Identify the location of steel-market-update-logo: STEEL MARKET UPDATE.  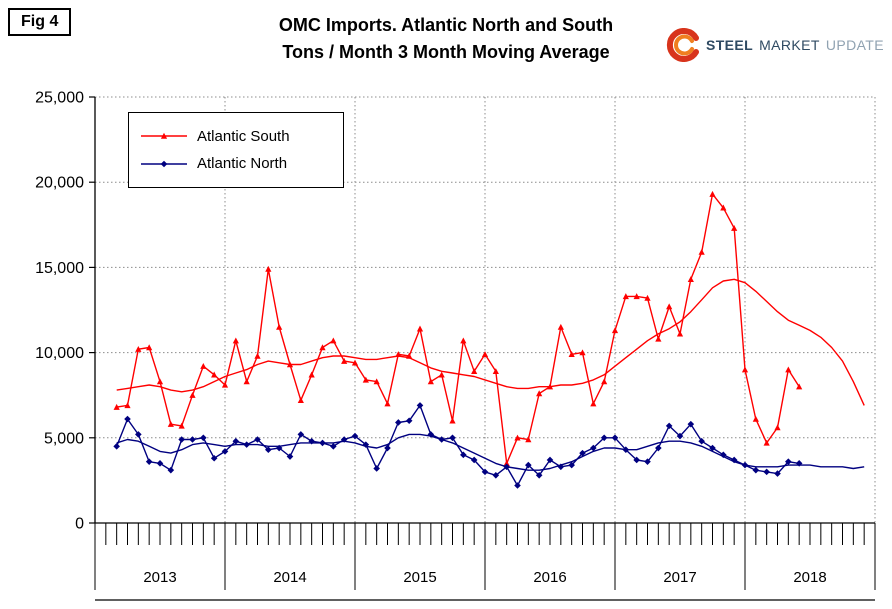
(775, 45).